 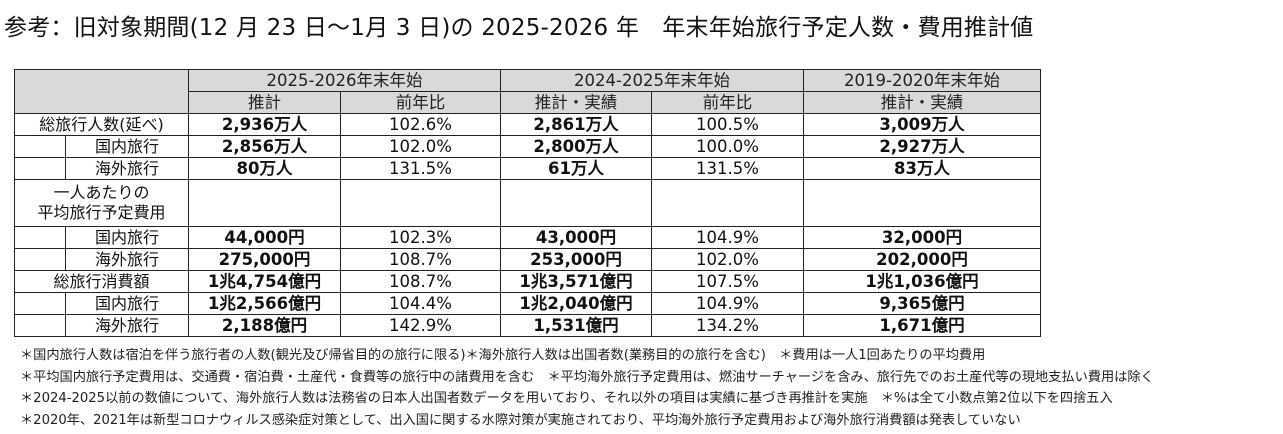 What do you see at coordinates (264, 168) in the screenshot?
I see `cell-value: 80万人` at bounding box center [264, 168].